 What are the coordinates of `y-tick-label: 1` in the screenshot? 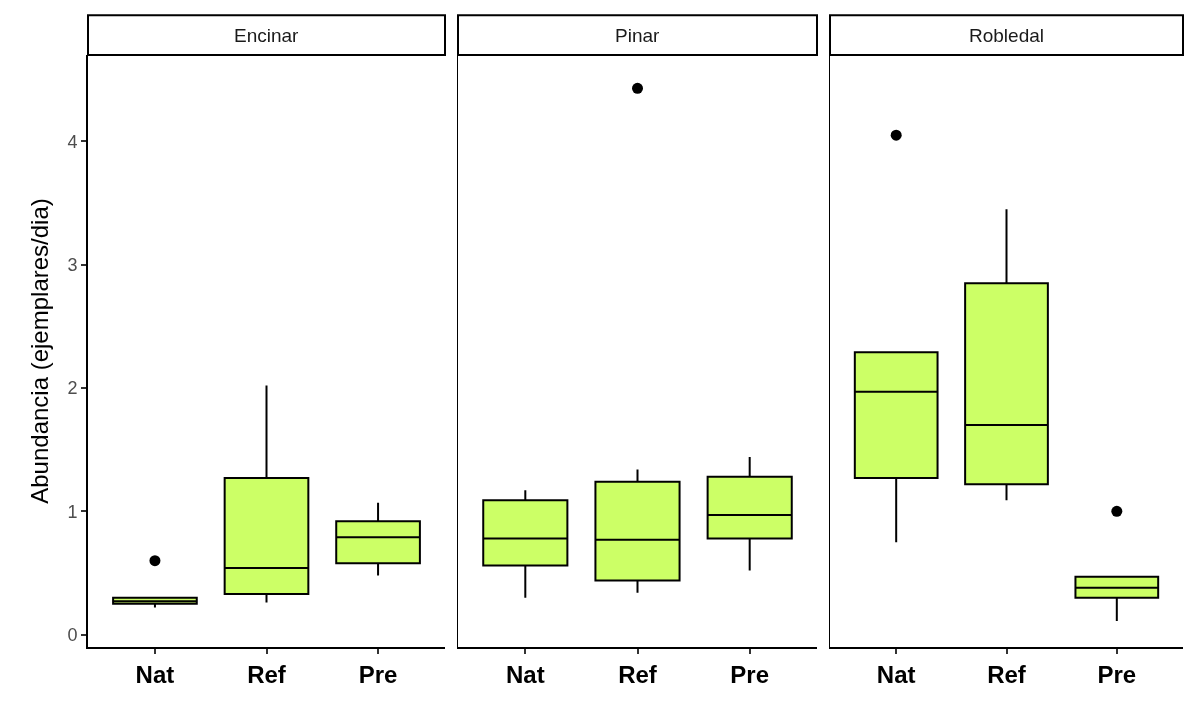 It's located at (72, 511).